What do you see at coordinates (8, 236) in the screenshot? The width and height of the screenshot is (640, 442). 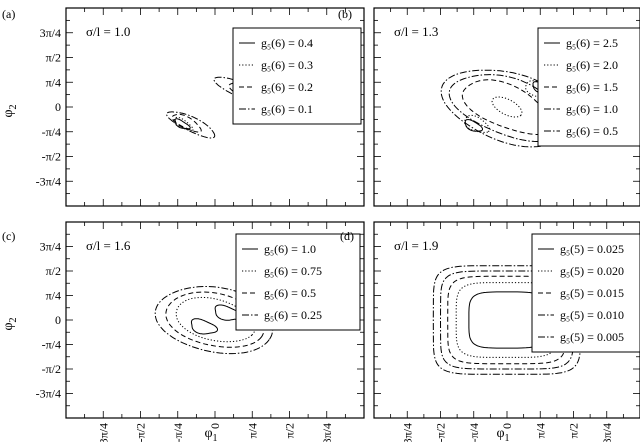 I see `panel-label: (c)` at bounding box center [8, 236].